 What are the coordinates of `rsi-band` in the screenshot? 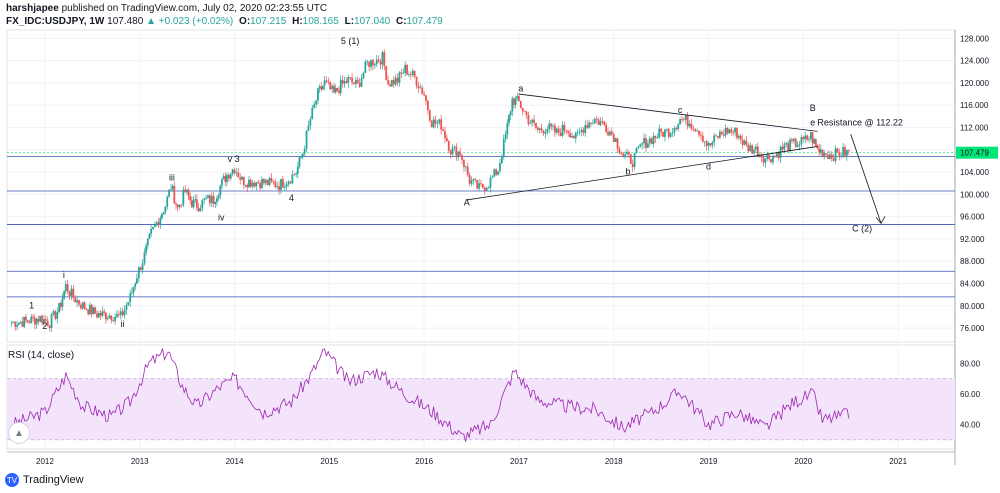 It's located at (481, 409).